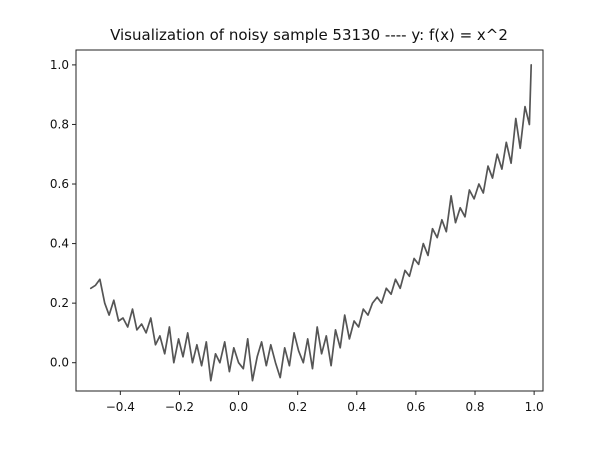 The width and height of the screenshot is (600, 454). I want to click on y-tick-label: 0.4, so click(59, 244).